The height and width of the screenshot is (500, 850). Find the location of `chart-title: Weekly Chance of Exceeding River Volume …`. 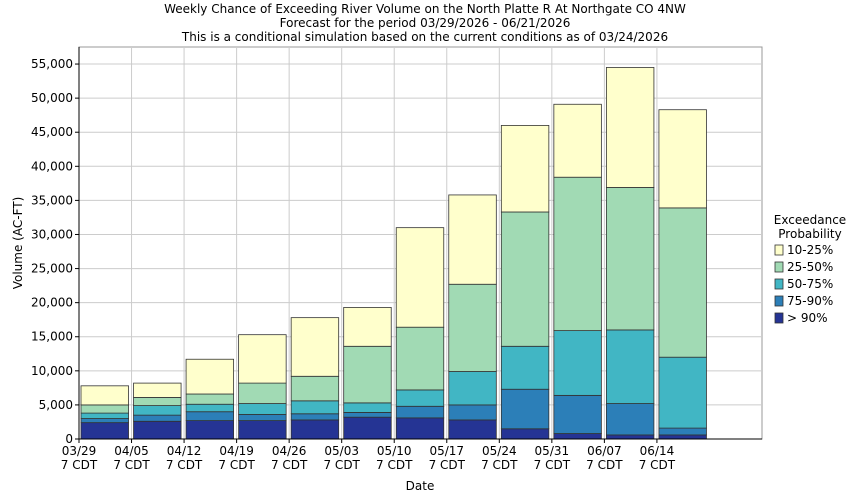

chart-title: Weekly Chance of Exceeding River Volume … is located at coordinates (425, 9).